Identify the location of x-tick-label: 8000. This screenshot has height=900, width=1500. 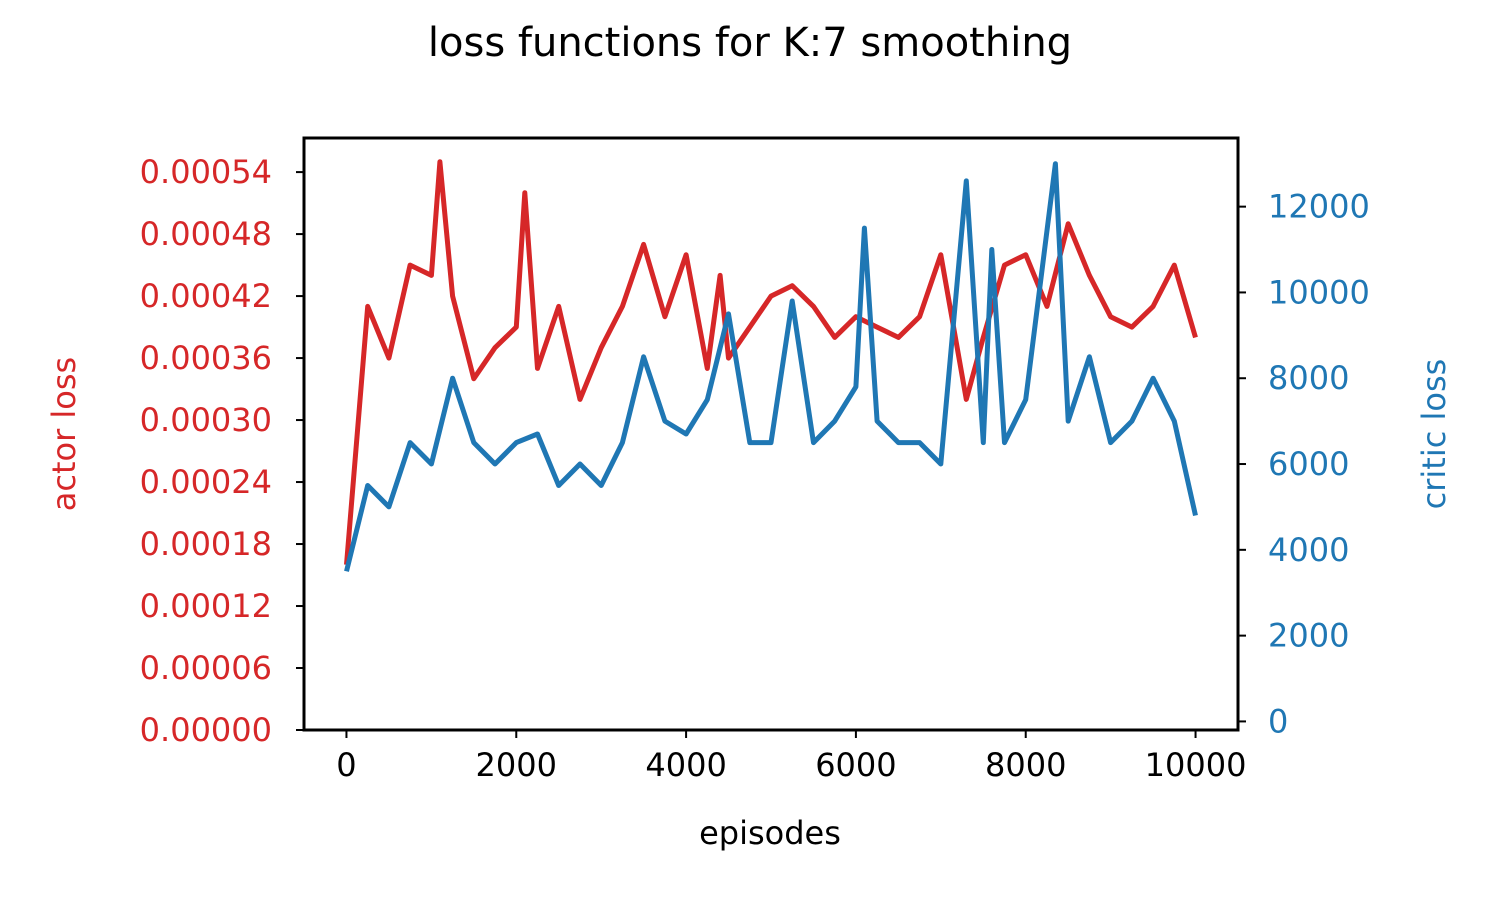
(1025, 765).